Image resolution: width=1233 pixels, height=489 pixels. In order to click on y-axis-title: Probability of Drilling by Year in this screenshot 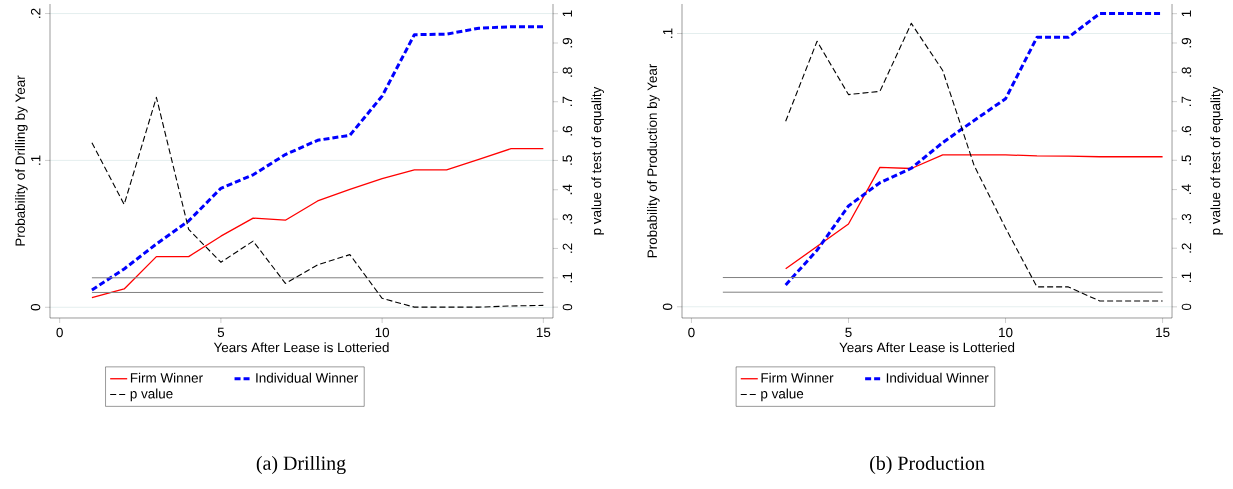, I will do `click(21, 160)`.